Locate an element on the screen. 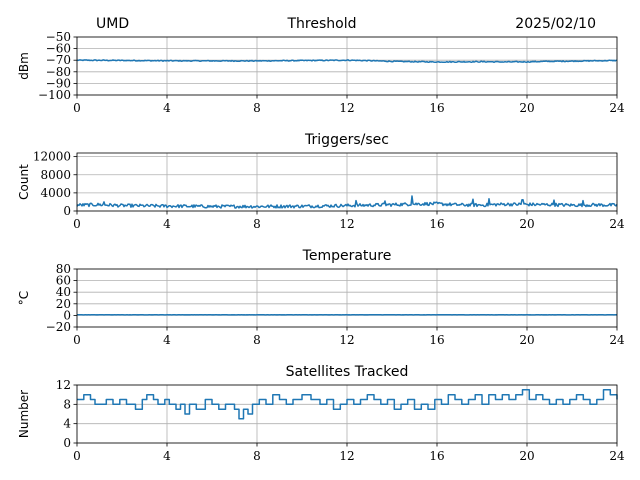 Image resolution: width=640 pixels, height=480 pixels. y-tick-label-3: 12 is located at coordinates (63, 385).